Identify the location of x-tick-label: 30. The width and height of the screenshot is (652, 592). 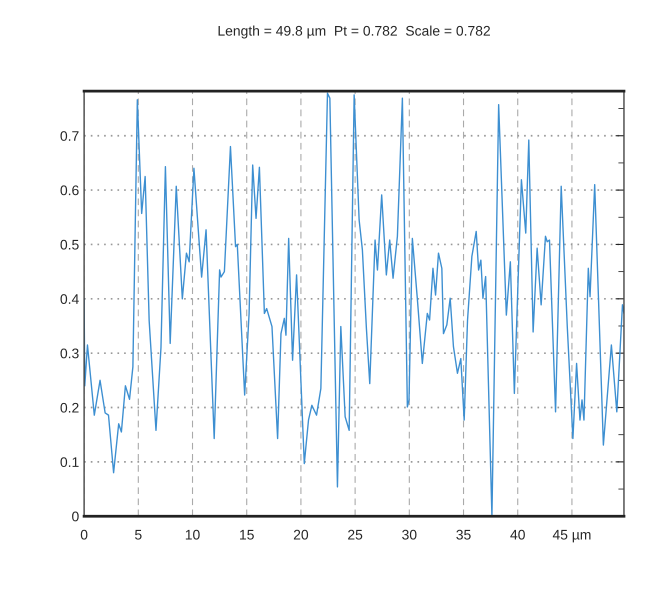
(409, 535).